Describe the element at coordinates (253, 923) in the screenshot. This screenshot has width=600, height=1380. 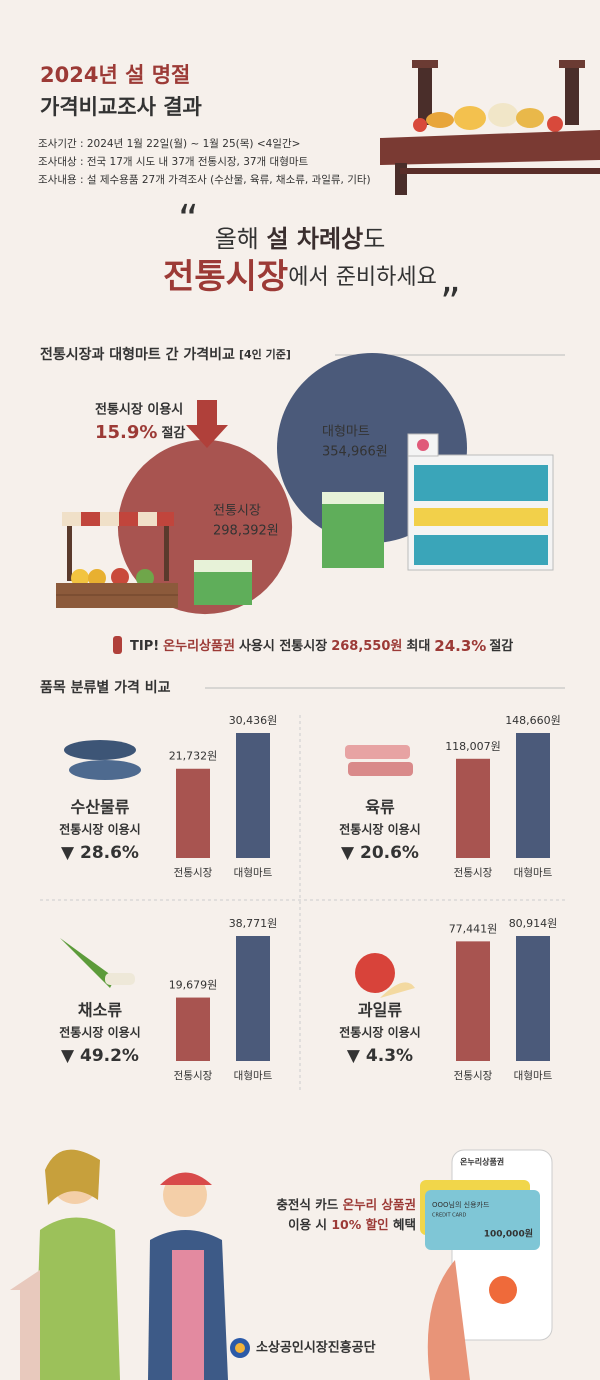
I see `value-label: 38,771원` at that location.